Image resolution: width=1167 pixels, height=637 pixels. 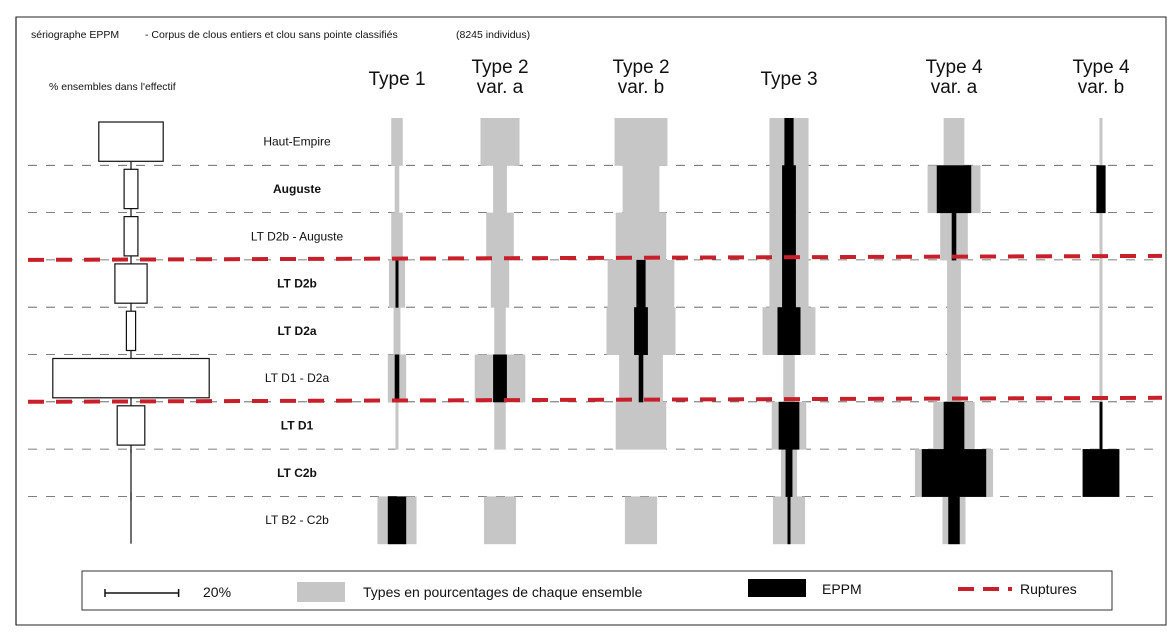 What do you see at coordinates (296, 331) in the screenshot?
I see `period-label: LT D2a` at bounding box center [296, 331].